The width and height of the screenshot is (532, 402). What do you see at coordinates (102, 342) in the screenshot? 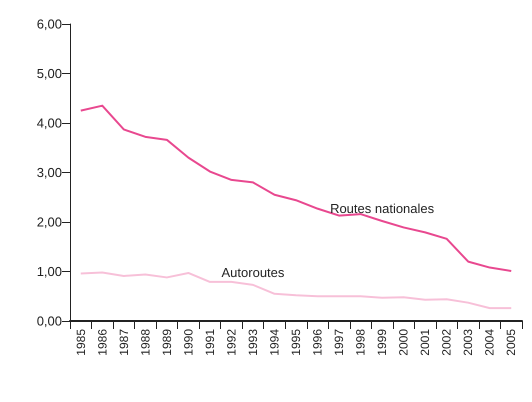
I see `x-tick-label: 1986` at bounding box center [102, 342].